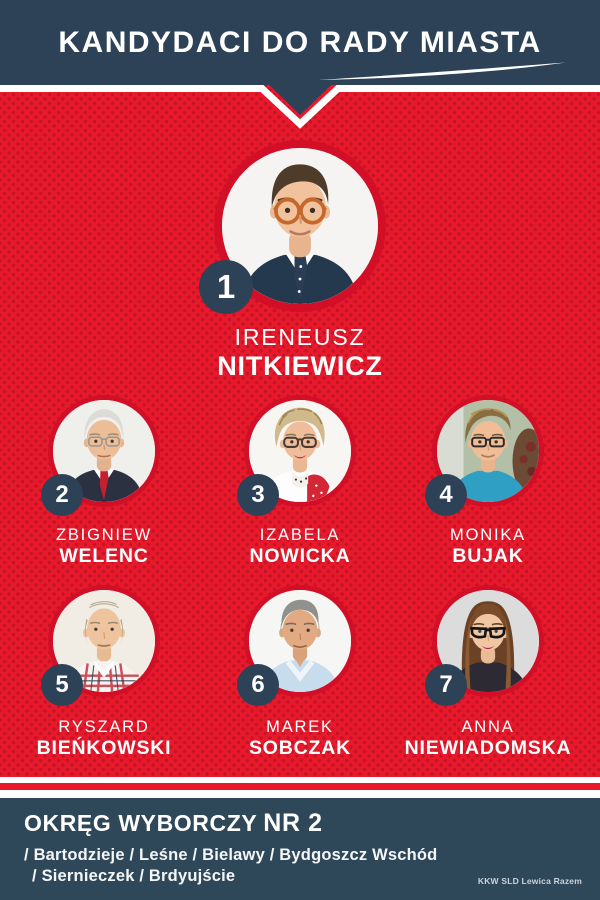 This screenshot has width=600, height=900. I want to click on candidate-number-badge: 3, so click(258, 495).